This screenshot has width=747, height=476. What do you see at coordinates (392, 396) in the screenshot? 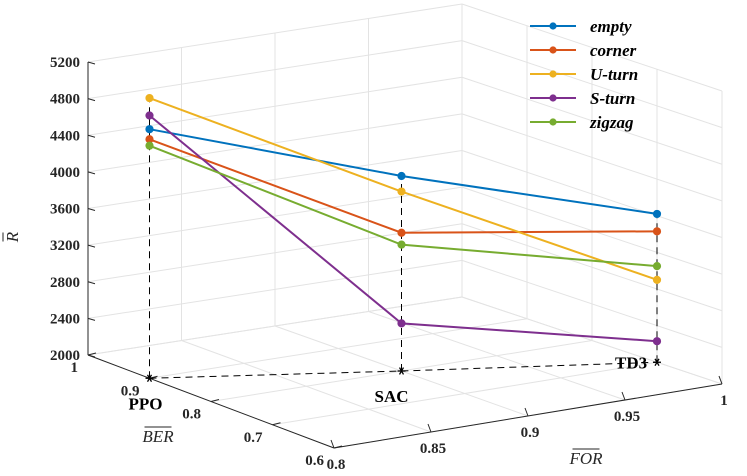
I see `algorithm-label: SAC` at bounding box center [392, 396].